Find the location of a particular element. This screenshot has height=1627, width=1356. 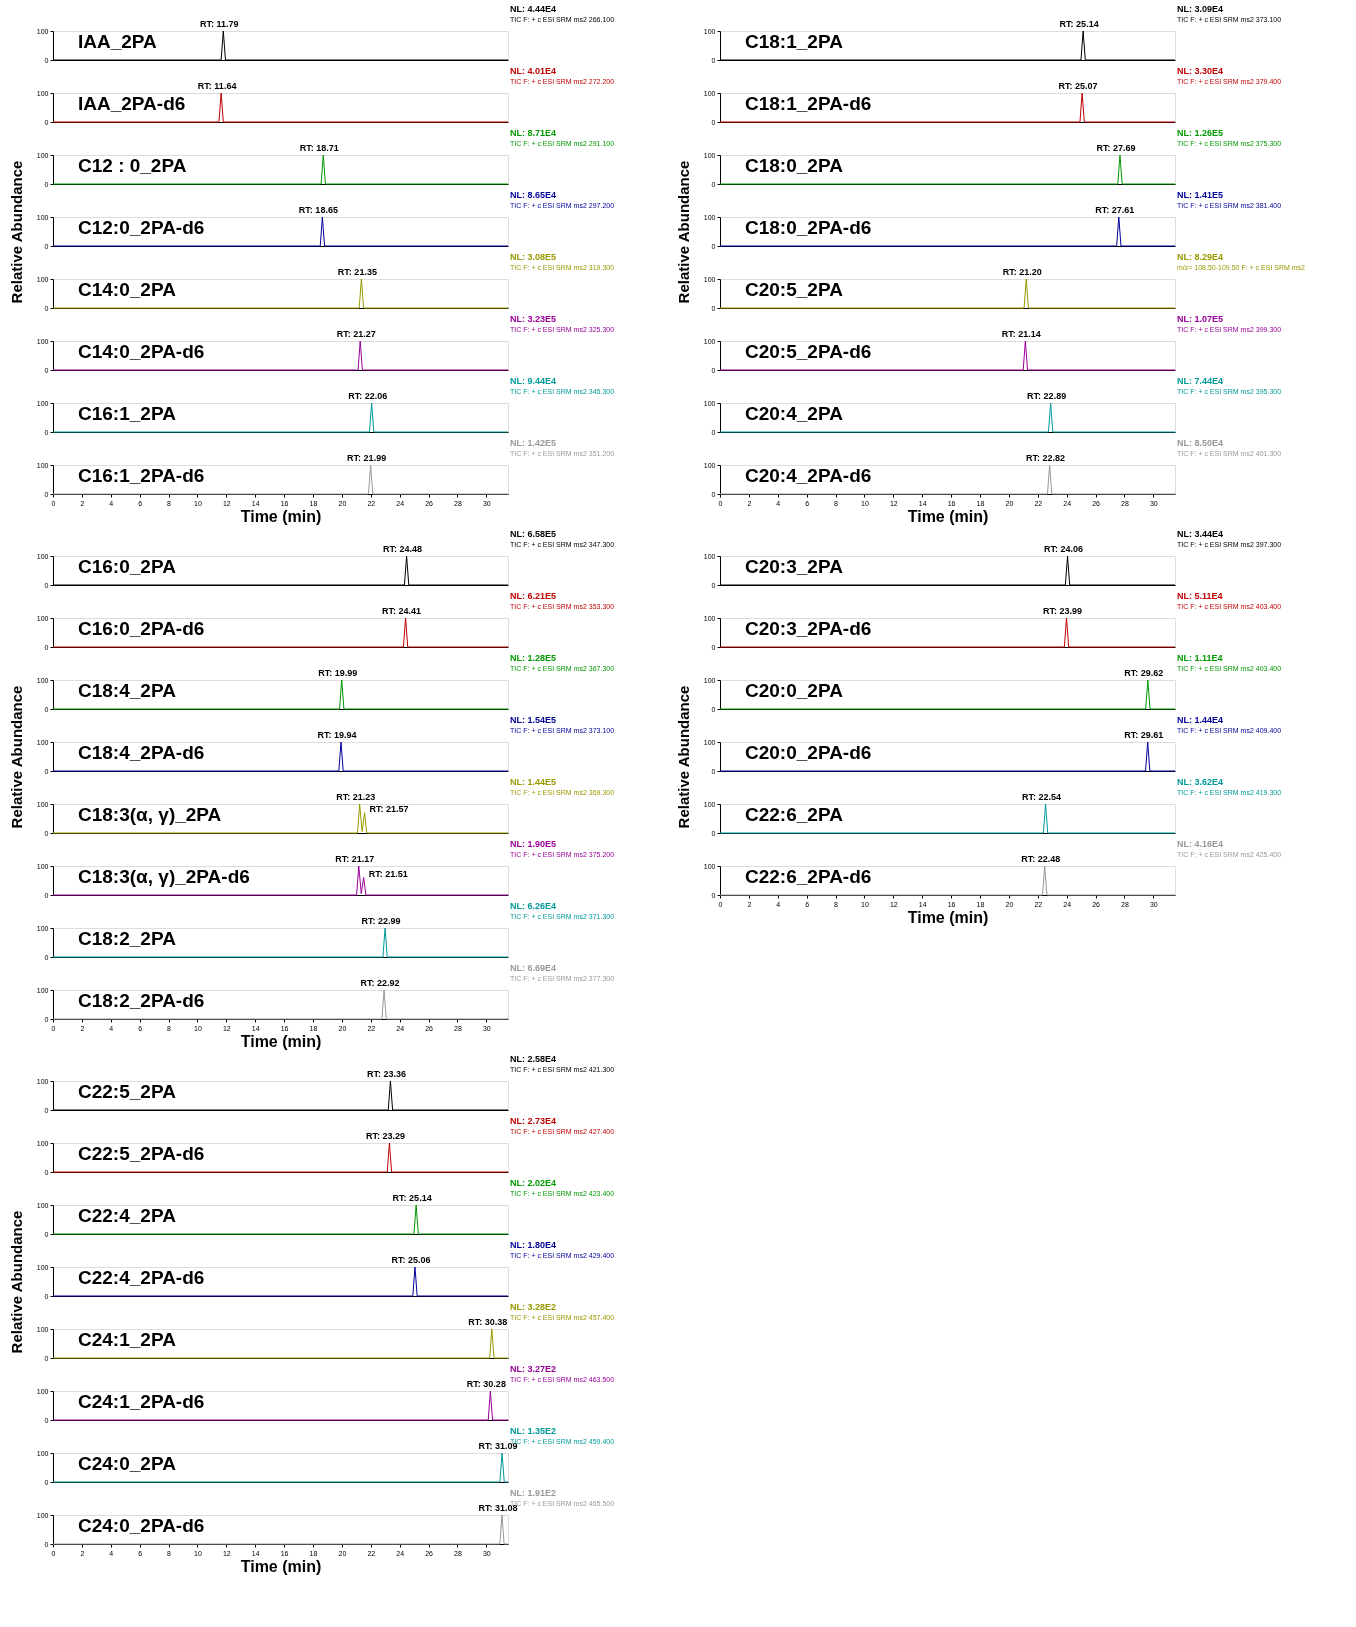

annotation: RT: 18.65 is located at coordinates (318, 210).